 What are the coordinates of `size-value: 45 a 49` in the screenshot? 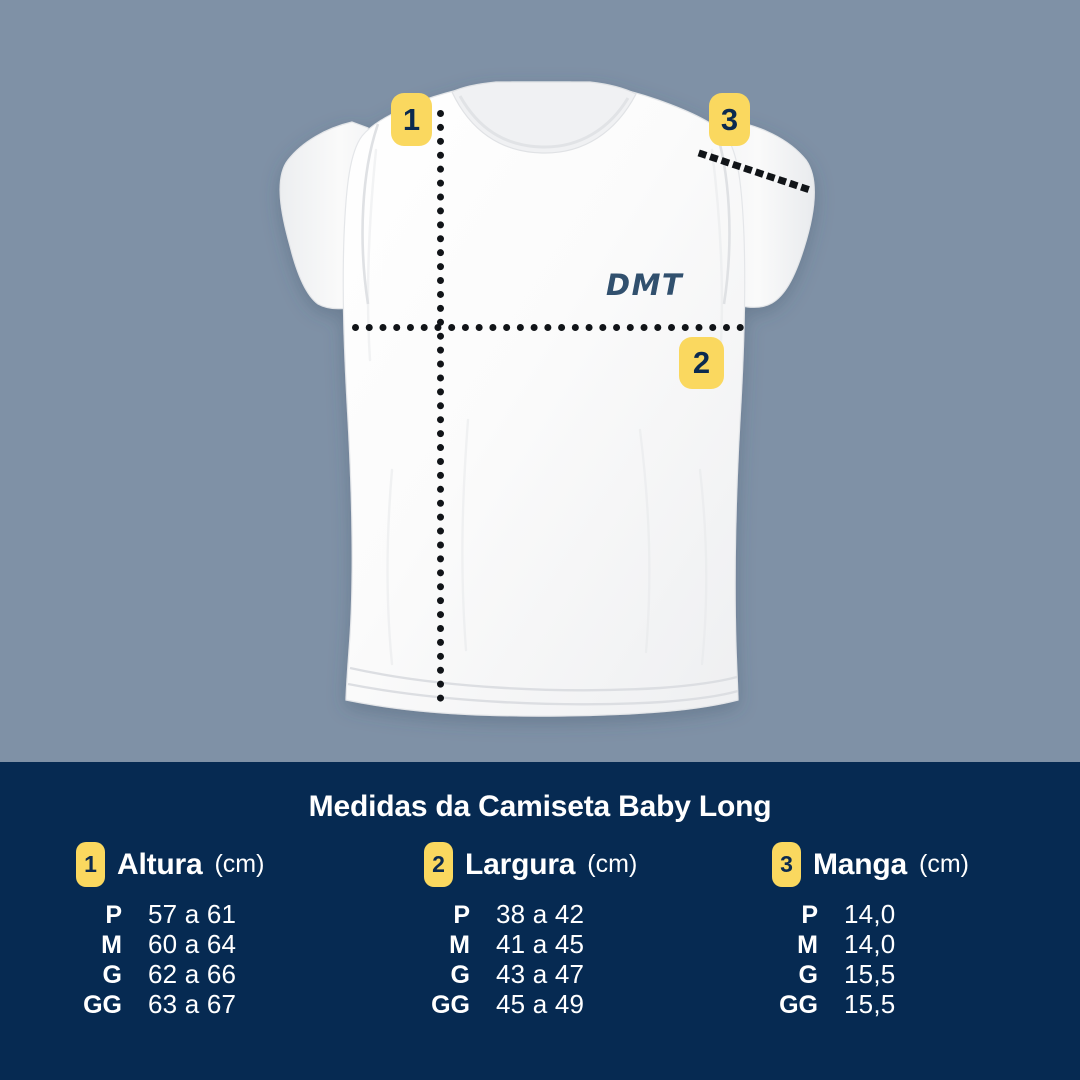 It's located at (540, 1004).